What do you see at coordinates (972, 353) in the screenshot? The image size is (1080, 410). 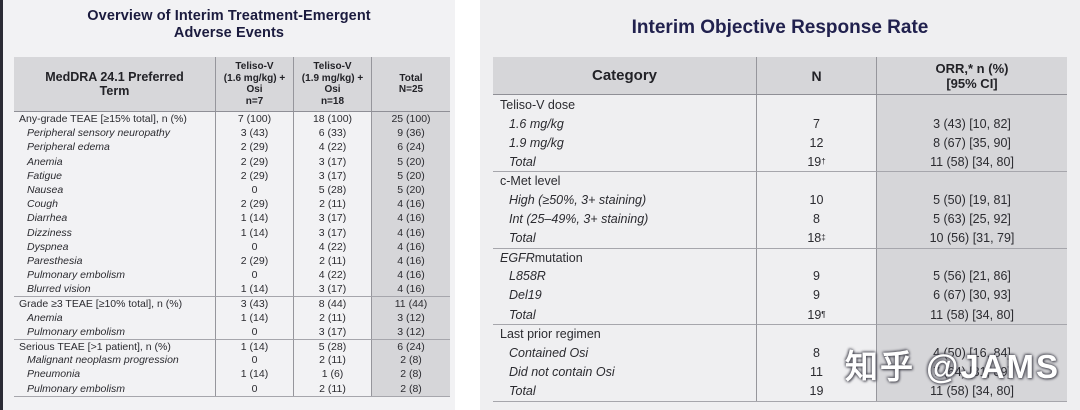 I see `orr-value: 4 (50) [16, 84]` at bounding box center [972, 353].